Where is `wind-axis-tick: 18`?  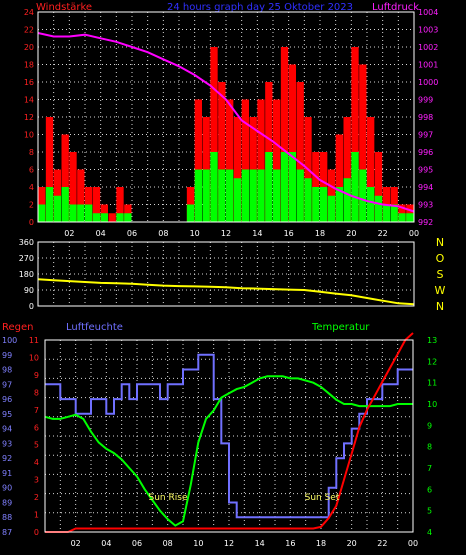 wind-axis-tick: 18 is located at coordinates (29, 65).